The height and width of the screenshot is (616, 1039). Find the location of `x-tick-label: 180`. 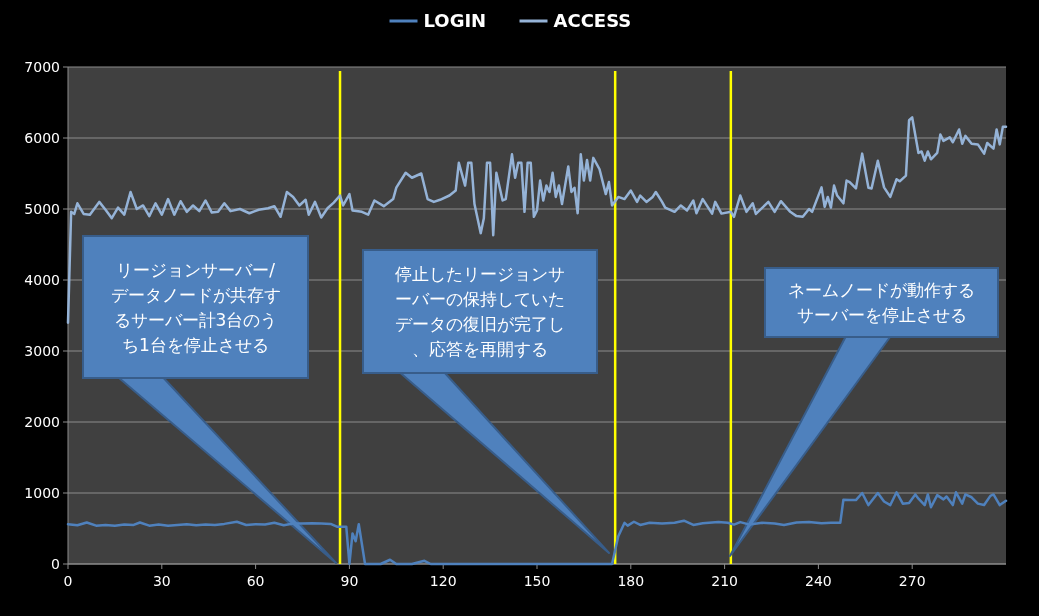

x-tick-label: 180 is located at coordinates (631, 581).